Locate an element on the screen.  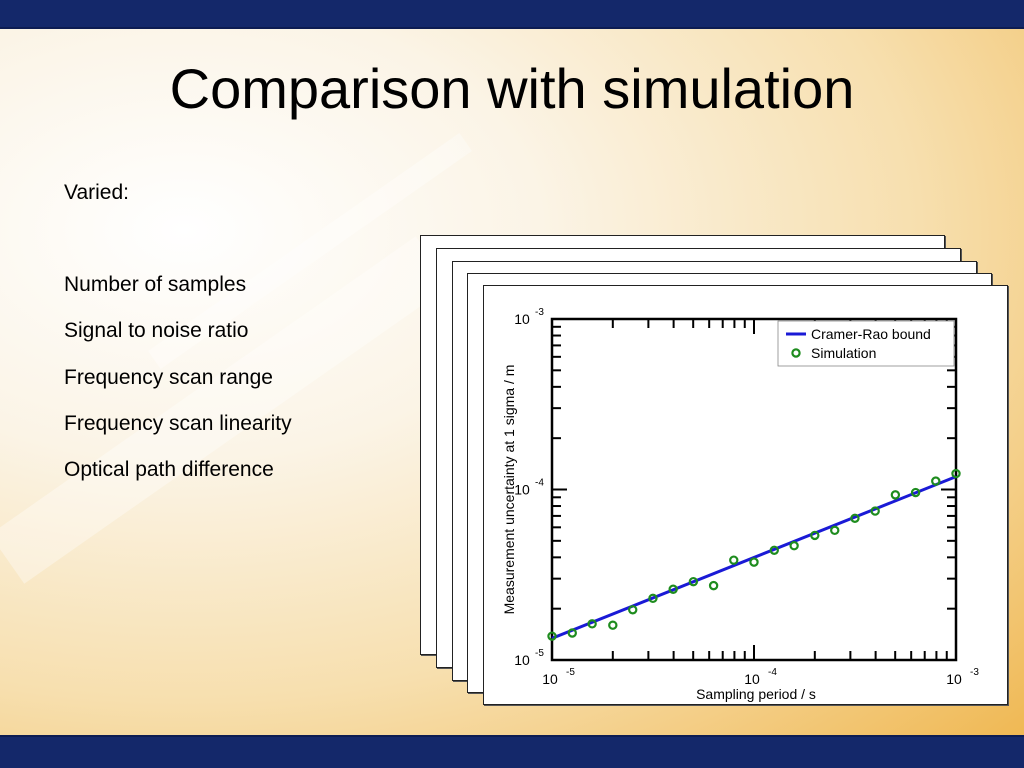
intro-text: Varied: is located at coordinates (96, 192).